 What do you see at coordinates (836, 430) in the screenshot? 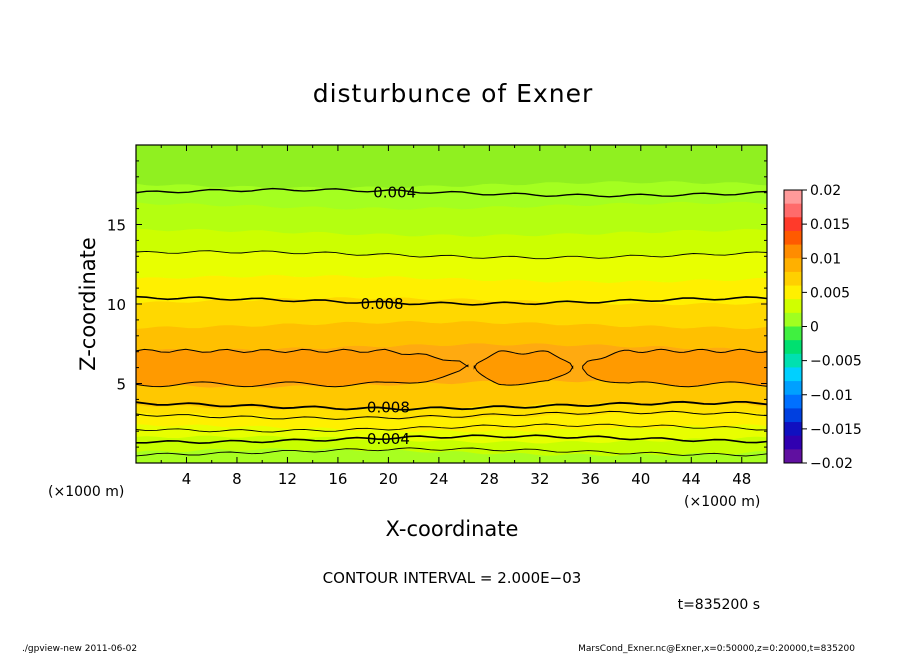
I see `colorbar-tick-label: −0.015` at bounding box center [836, 430].